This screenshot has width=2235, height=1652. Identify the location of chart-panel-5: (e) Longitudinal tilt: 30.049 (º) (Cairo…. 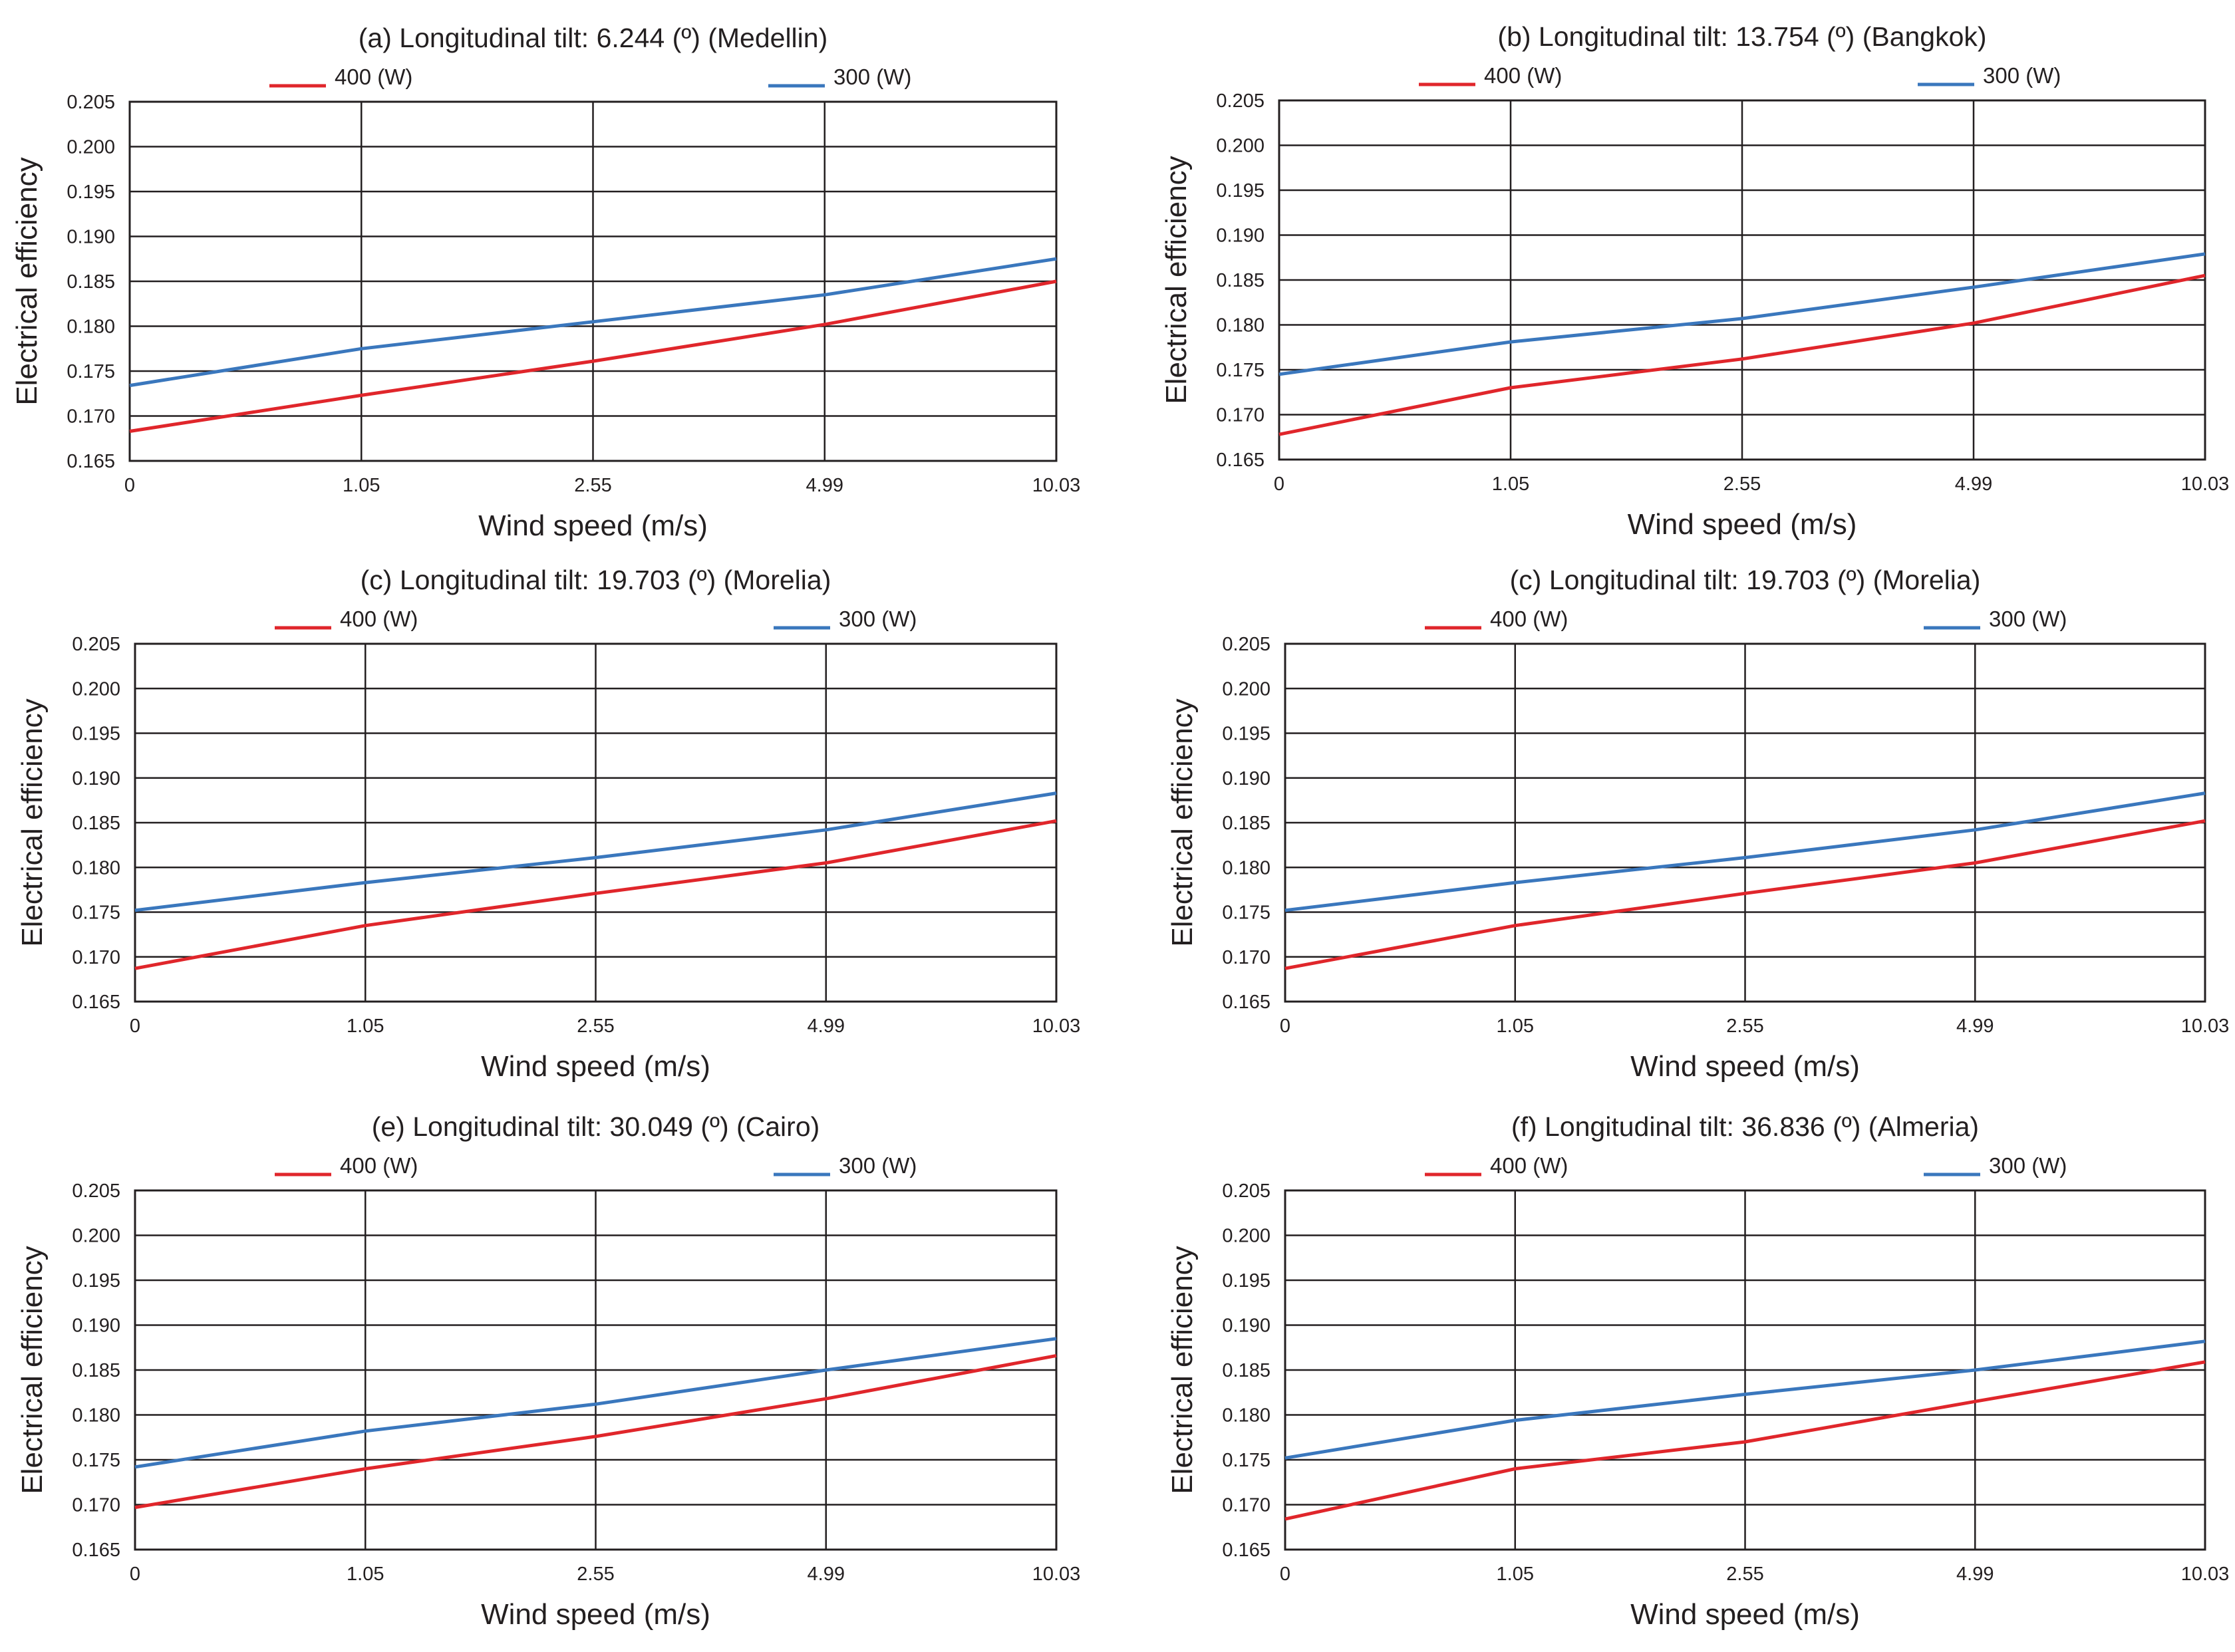
(548, 1371).